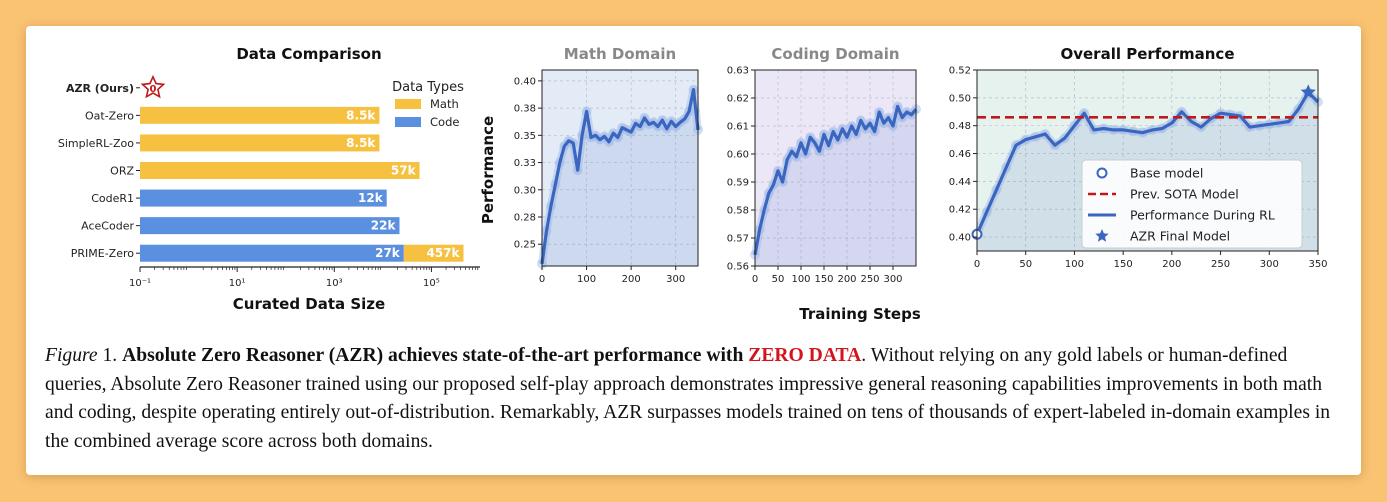 This screenshot has width=1387, height=502. What do you see at coordinates (431, 283) in the screenshot?
I see `x-tick-label: 10⁵` at bounding box center [431, 283].